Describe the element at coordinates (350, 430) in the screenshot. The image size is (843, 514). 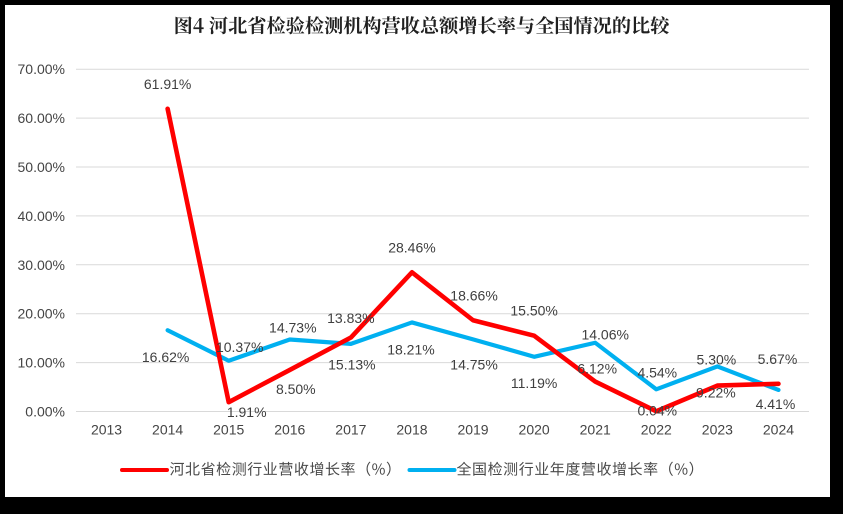
I see `x-axis-tick-label: 2017` at that location.